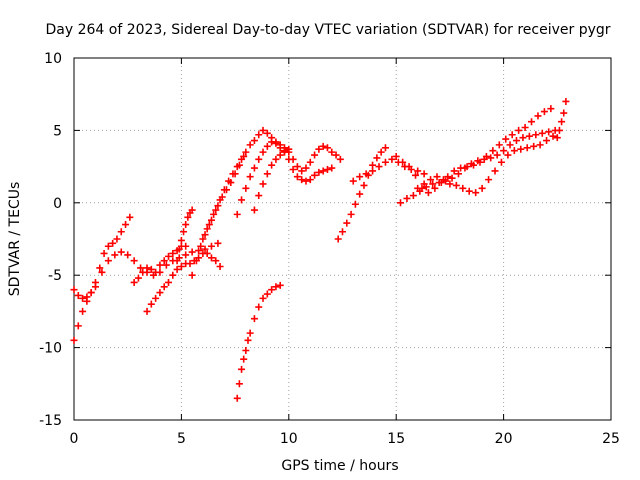  I want to click on y-tick-label: -5, so click(55, 276).